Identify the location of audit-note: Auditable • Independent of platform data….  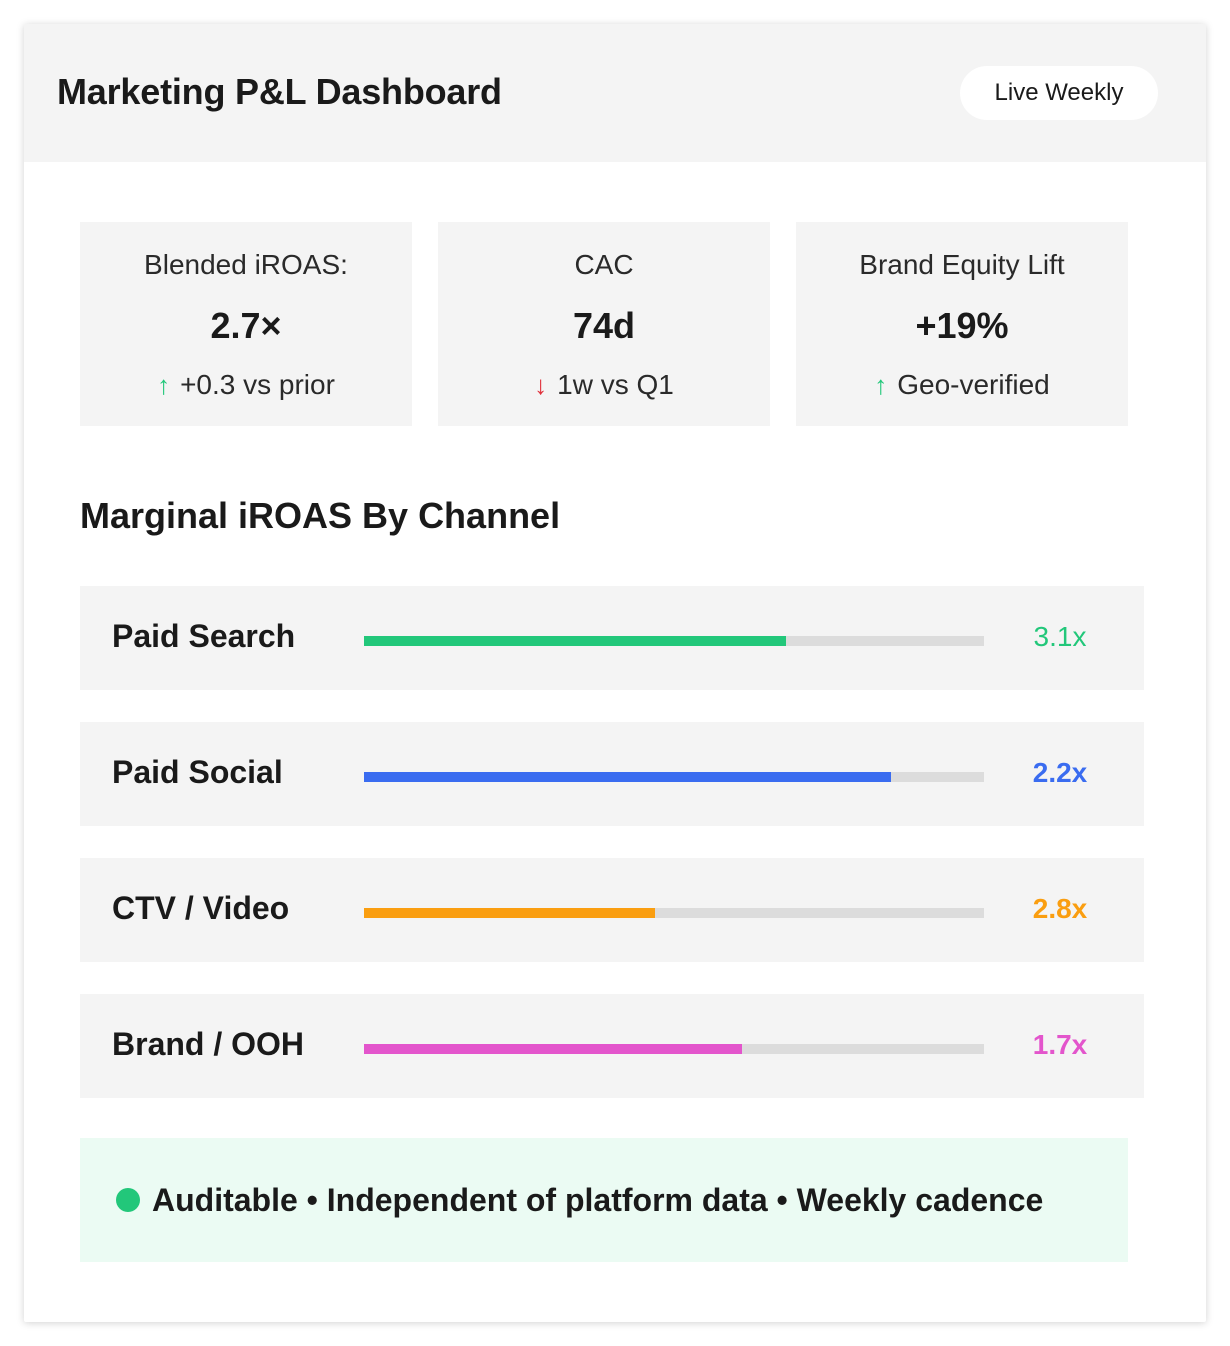
(604, 1200).